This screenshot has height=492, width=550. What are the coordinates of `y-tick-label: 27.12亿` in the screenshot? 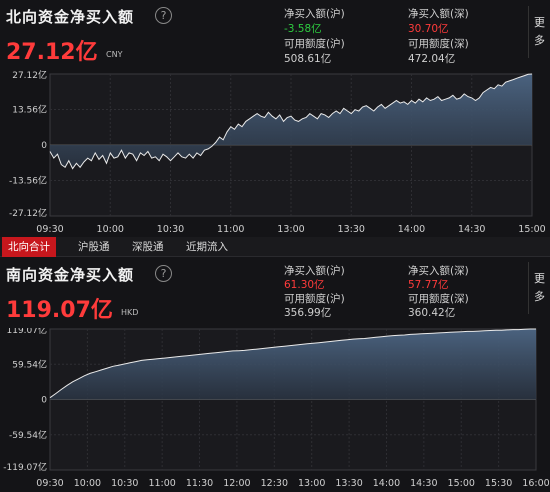 It's located at (29, 75).